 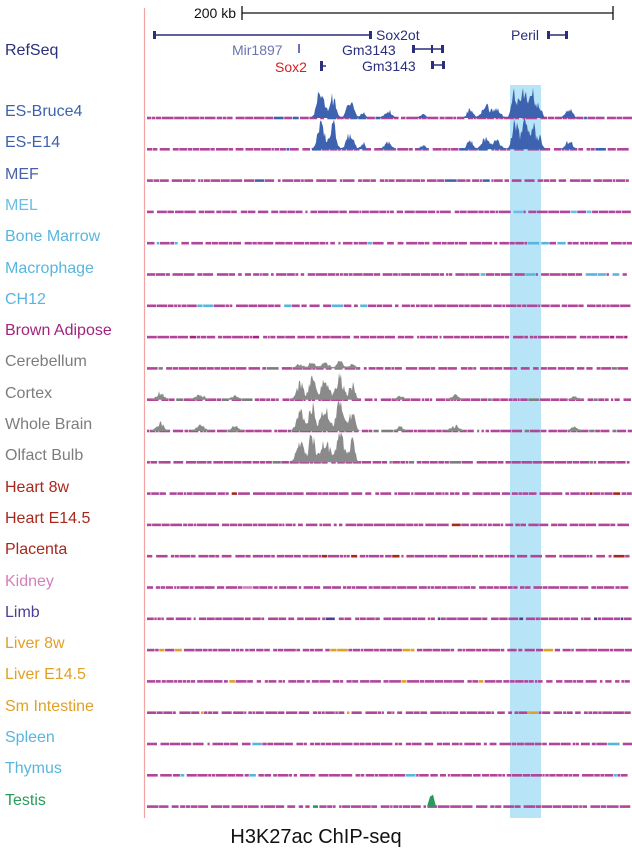 What do you see at coordinates (29, 393) in the screenshot?
I see `track-label-cortex: Cortex` at bounding box center [29, 393].